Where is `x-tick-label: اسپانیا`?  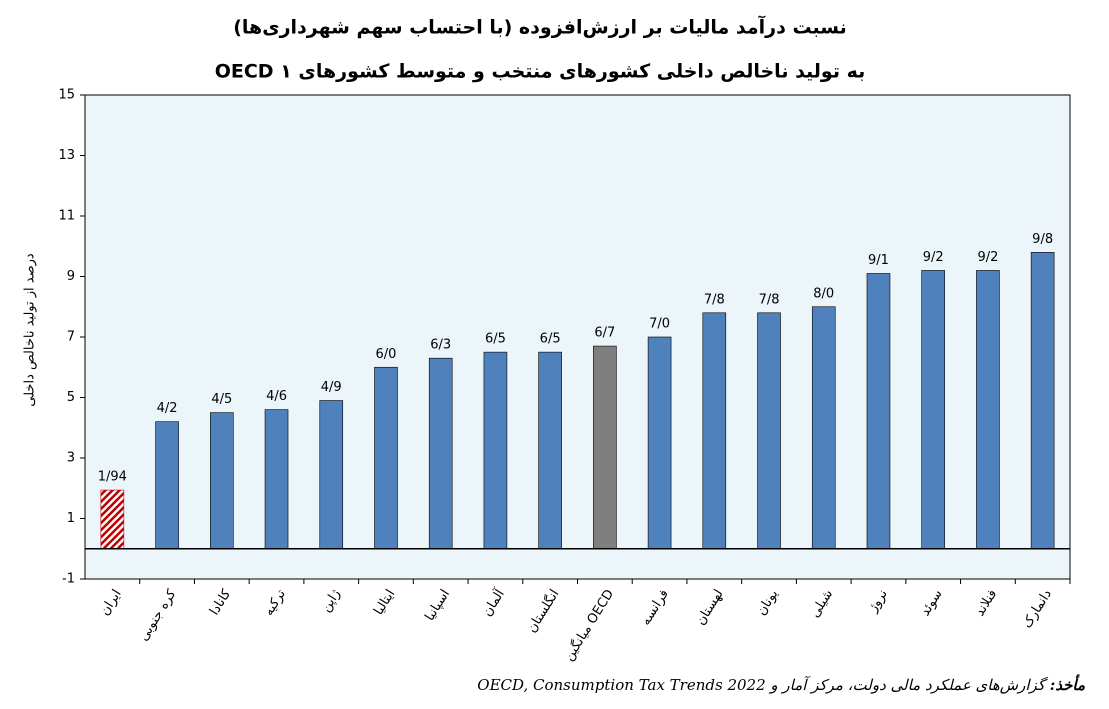 x-tick-label: اسپانیا is located at coordinates (437, 605).